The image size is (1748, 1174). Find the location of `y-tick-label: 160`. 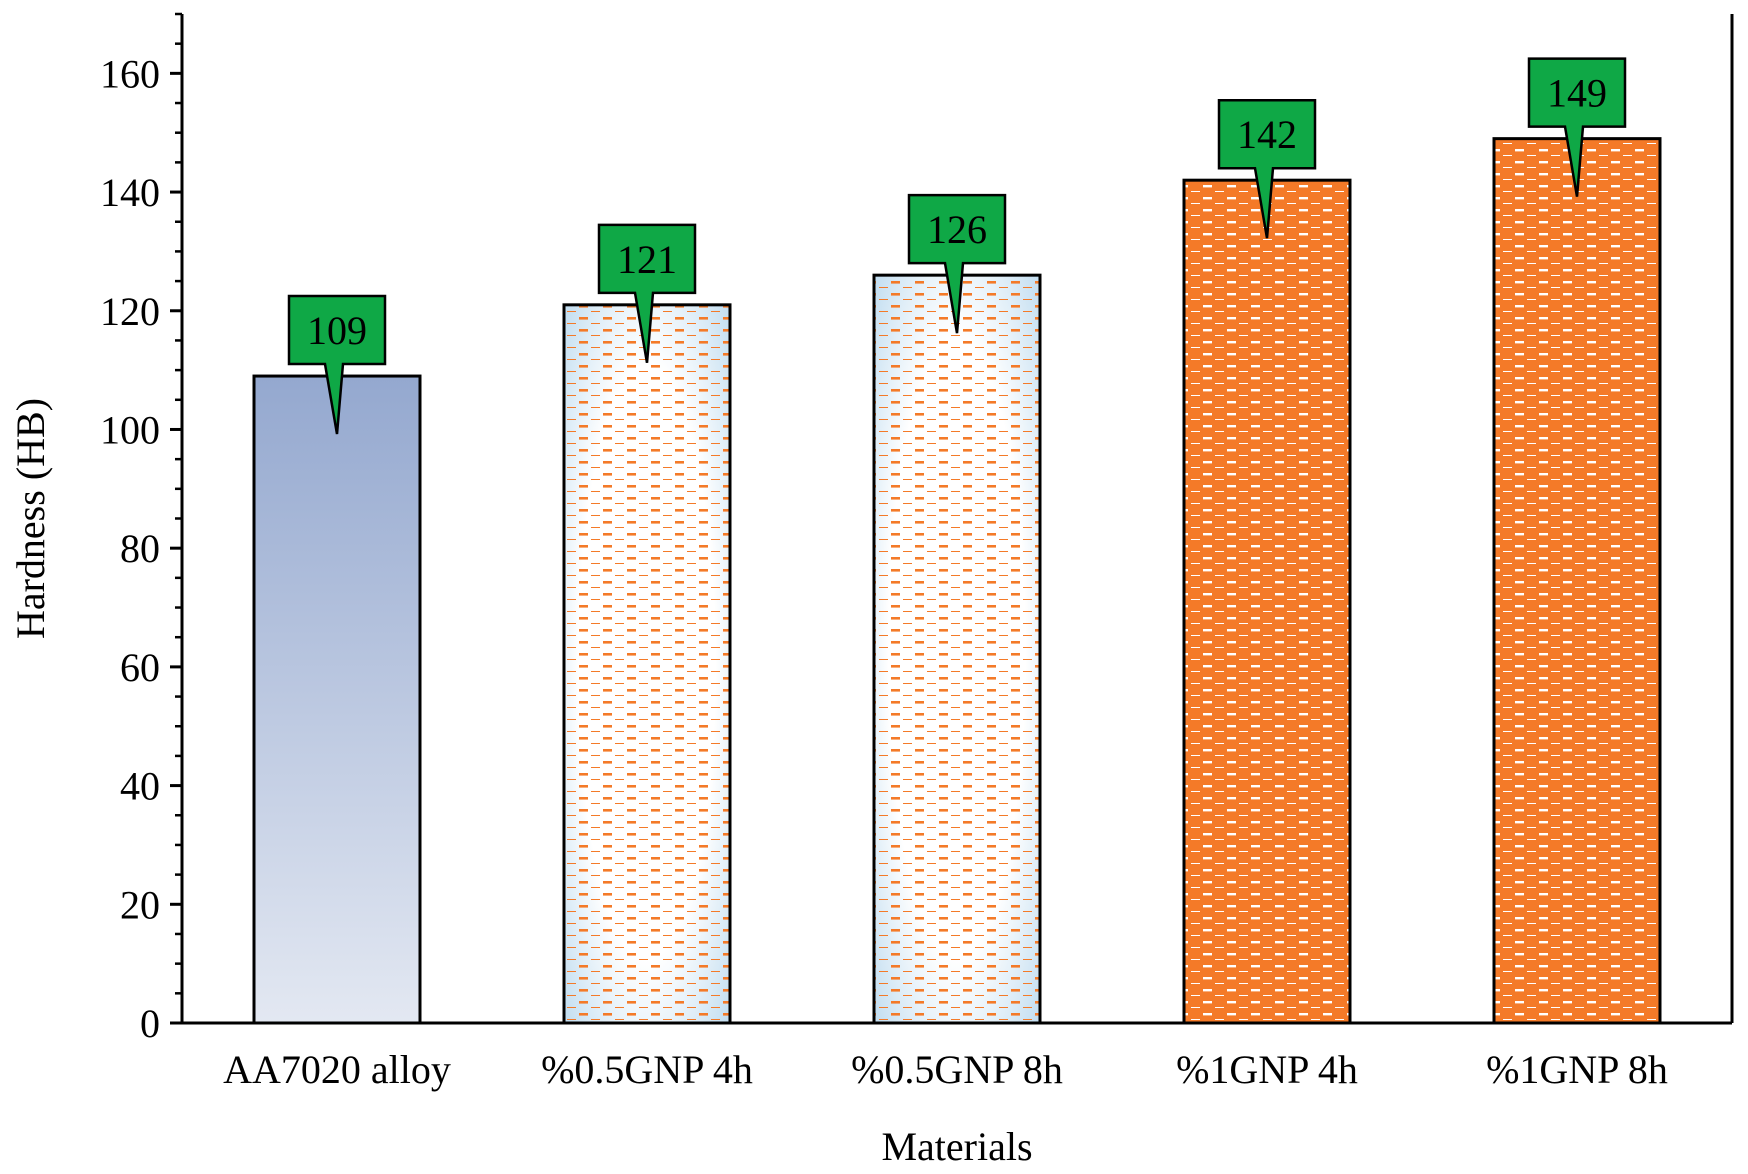

y-tick-label: 160 is located at coordinates (130, 73).